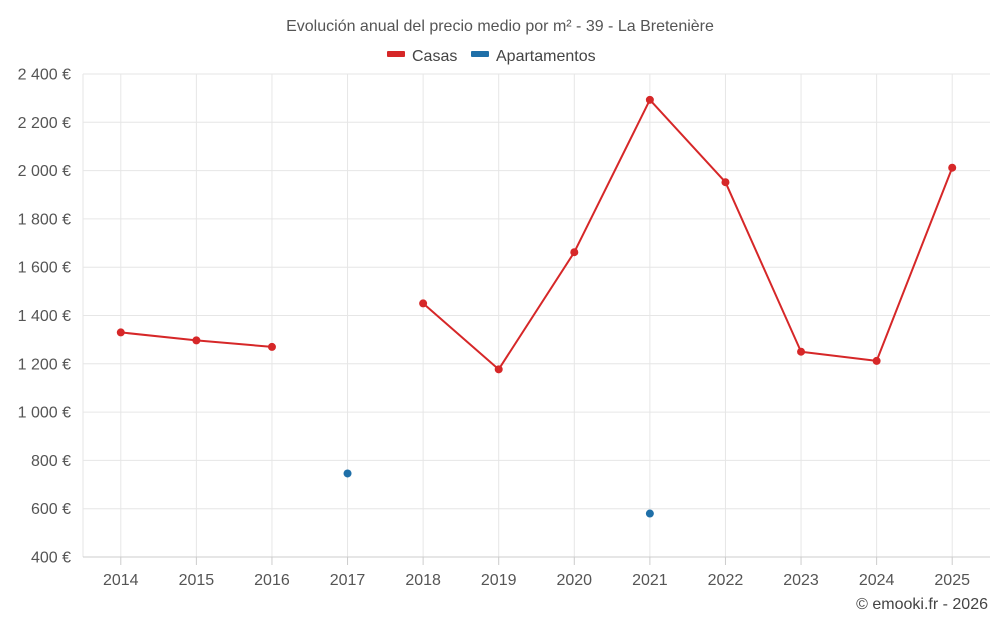  Describe the element at coordinates (801, 580) in the screenshot. I see `x-tick-label: 2023` at that location.